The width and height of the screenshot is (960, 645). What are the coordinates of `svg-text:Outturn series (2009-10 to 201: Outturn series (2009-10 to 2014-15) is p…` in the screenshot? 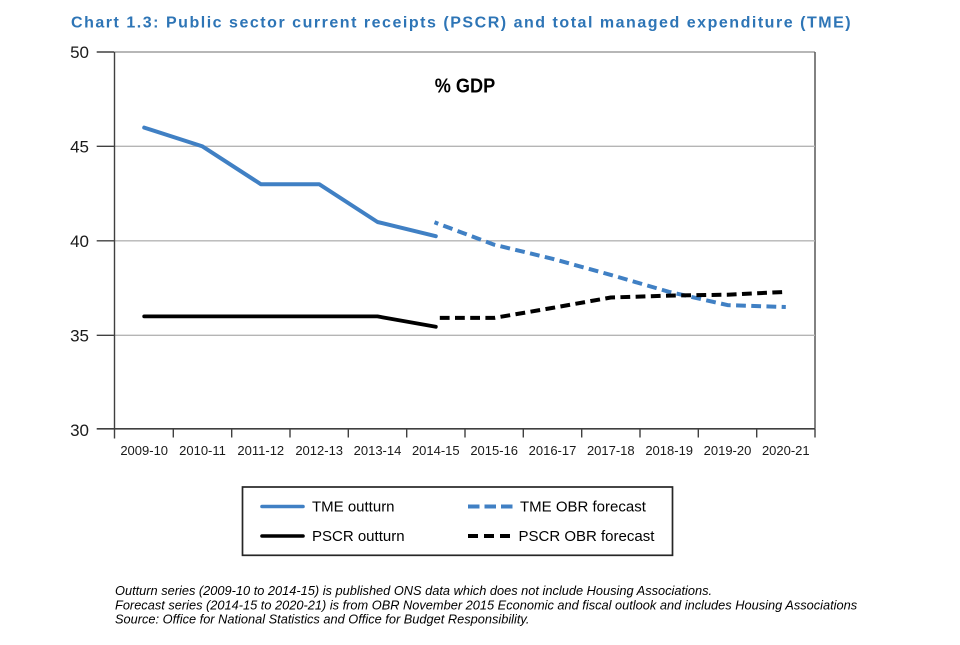 It's located at (413, 590).